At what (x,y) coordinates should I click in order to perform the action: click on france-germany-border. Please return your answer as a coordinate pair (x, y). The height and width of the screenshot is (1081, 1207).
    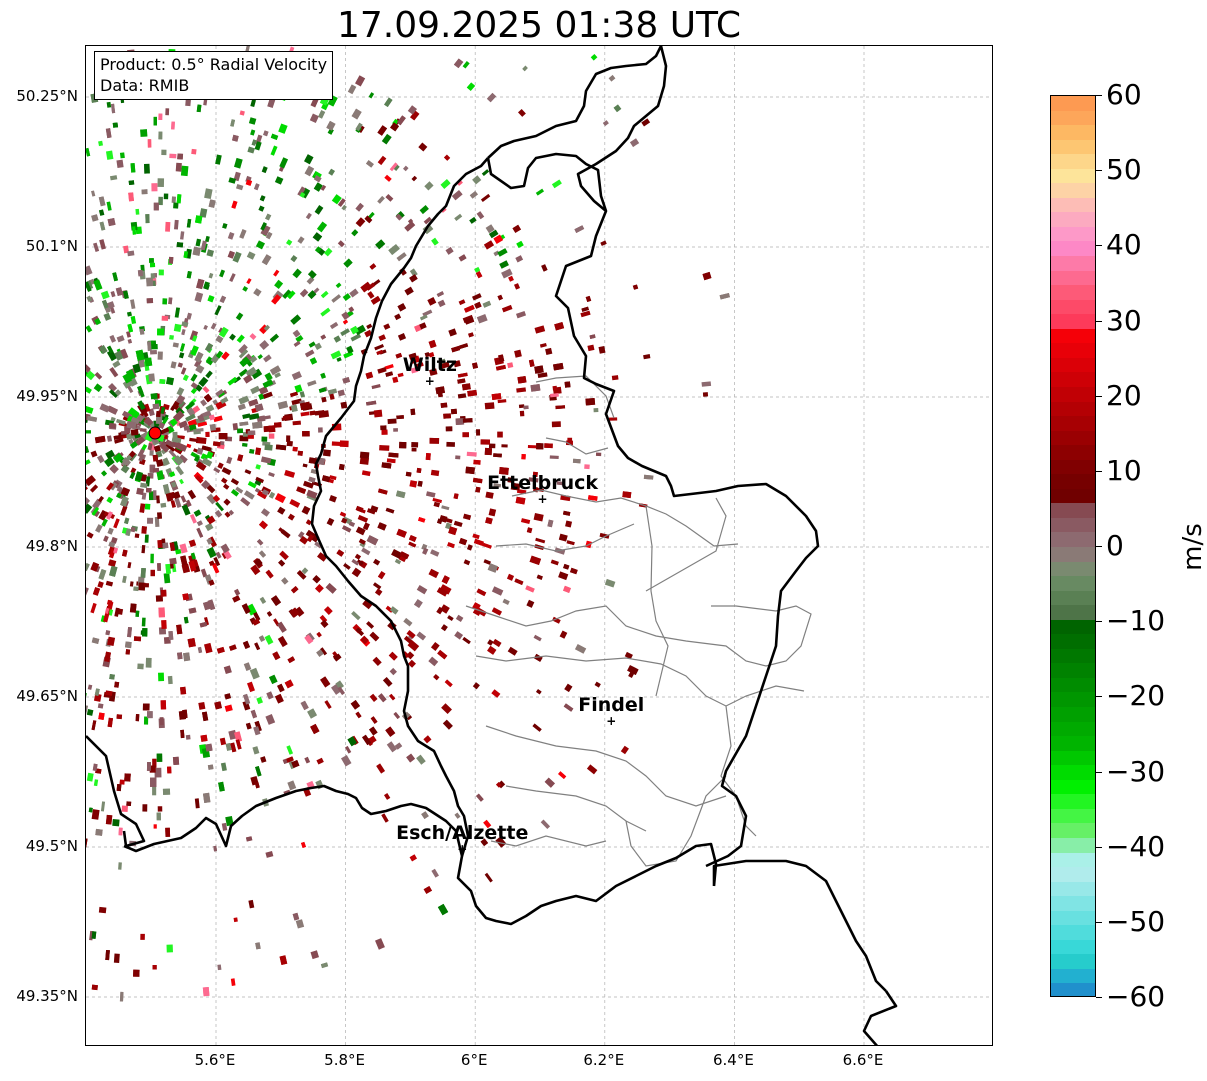
    Looking at the image, I should click on (880, 1017).